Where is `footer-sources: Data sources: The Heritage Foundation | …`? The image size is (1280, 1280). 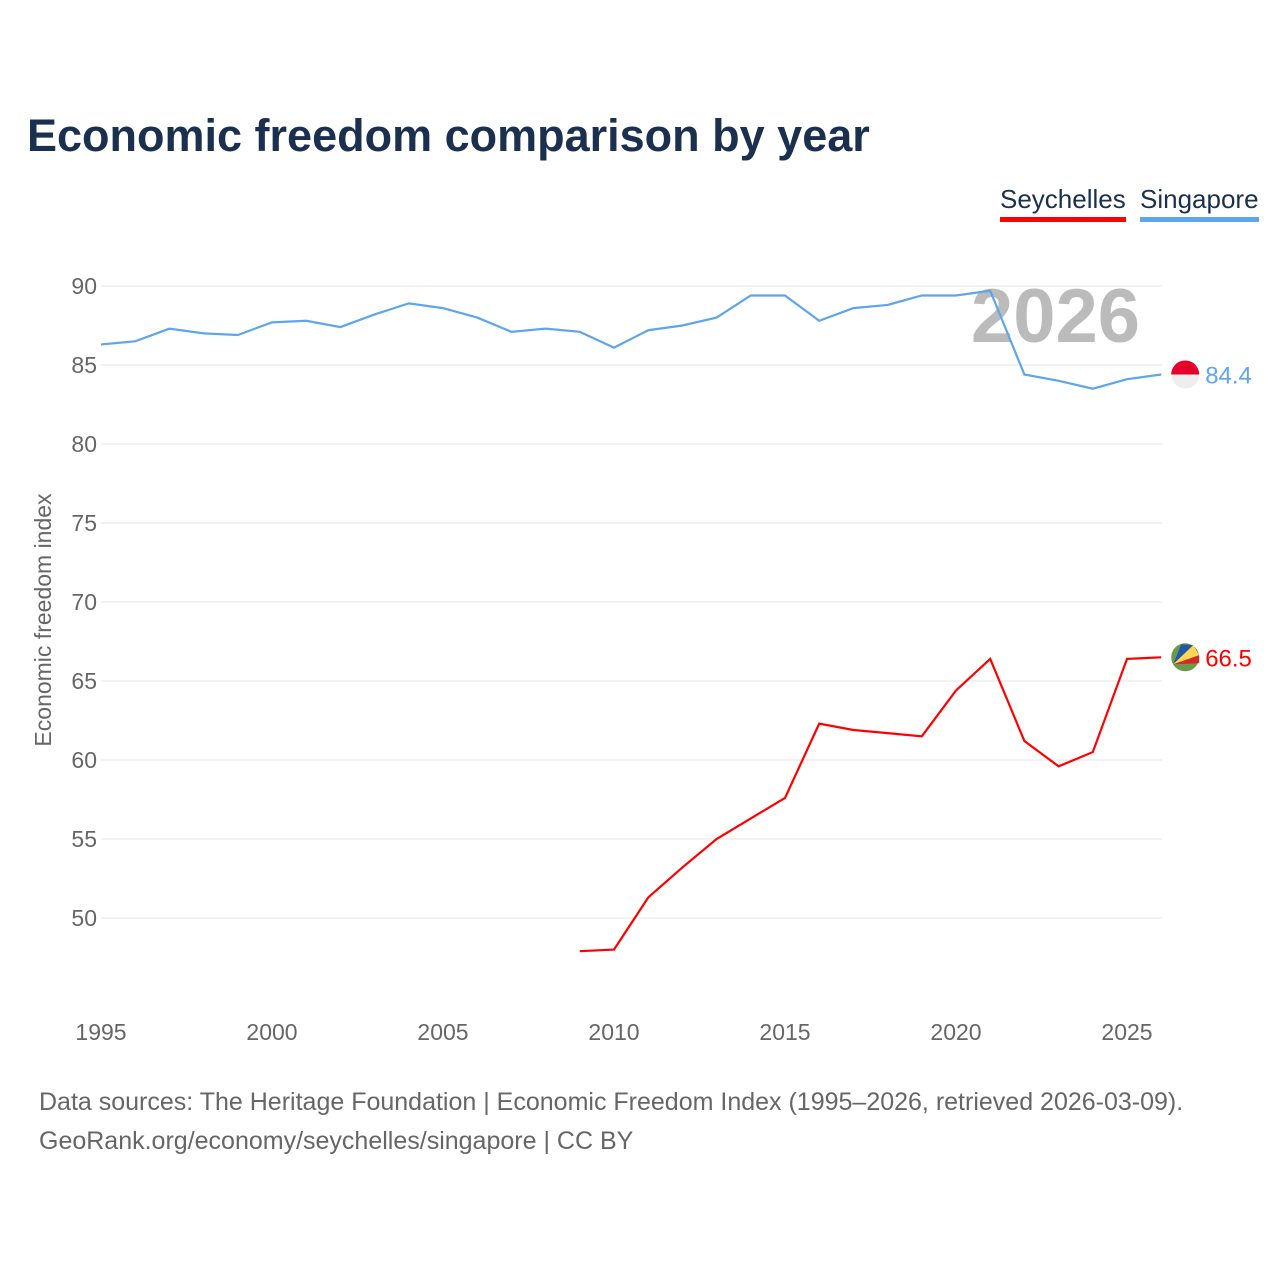 footer-sources: Data sources: The Heritage Foundation | … is located at coordinates (611, 1102).